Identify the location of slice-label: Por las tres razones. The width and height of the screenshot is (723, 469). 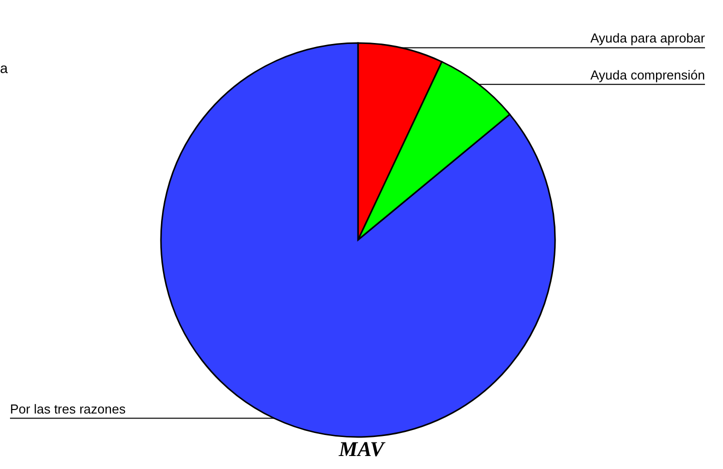
(68, 408).